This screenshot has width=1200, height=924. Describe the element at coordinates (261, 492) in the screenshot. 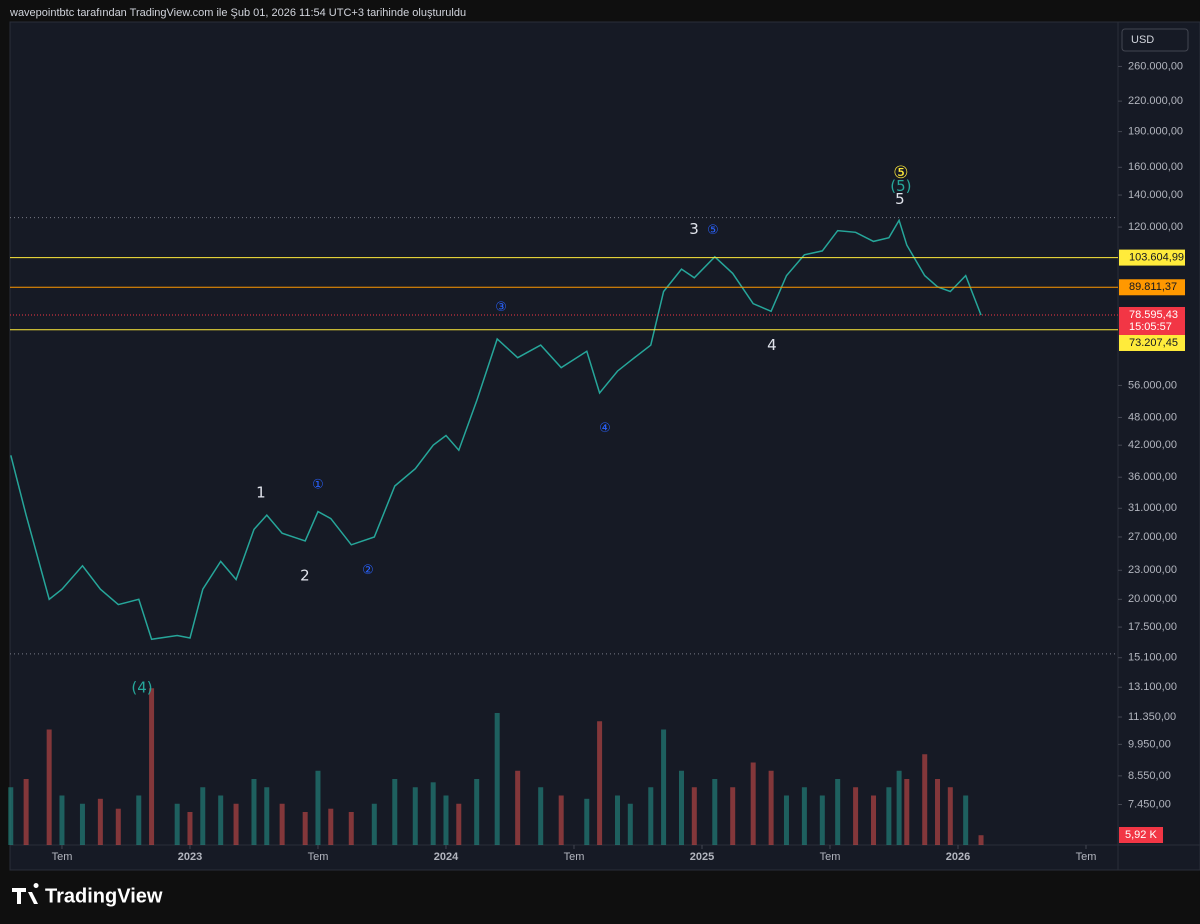

I see `wave-label: 1` at that location.